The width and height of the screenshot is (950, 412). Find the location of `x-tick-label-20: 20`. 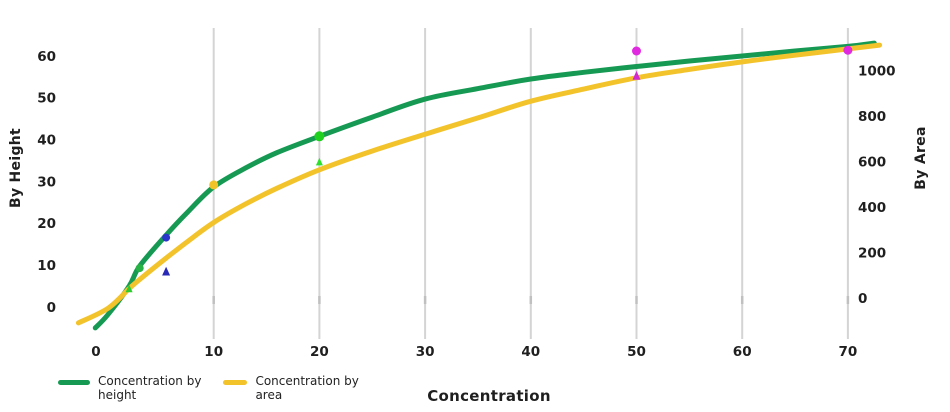

x-tick-label-20: 20 is located at coordinates (319, 352).